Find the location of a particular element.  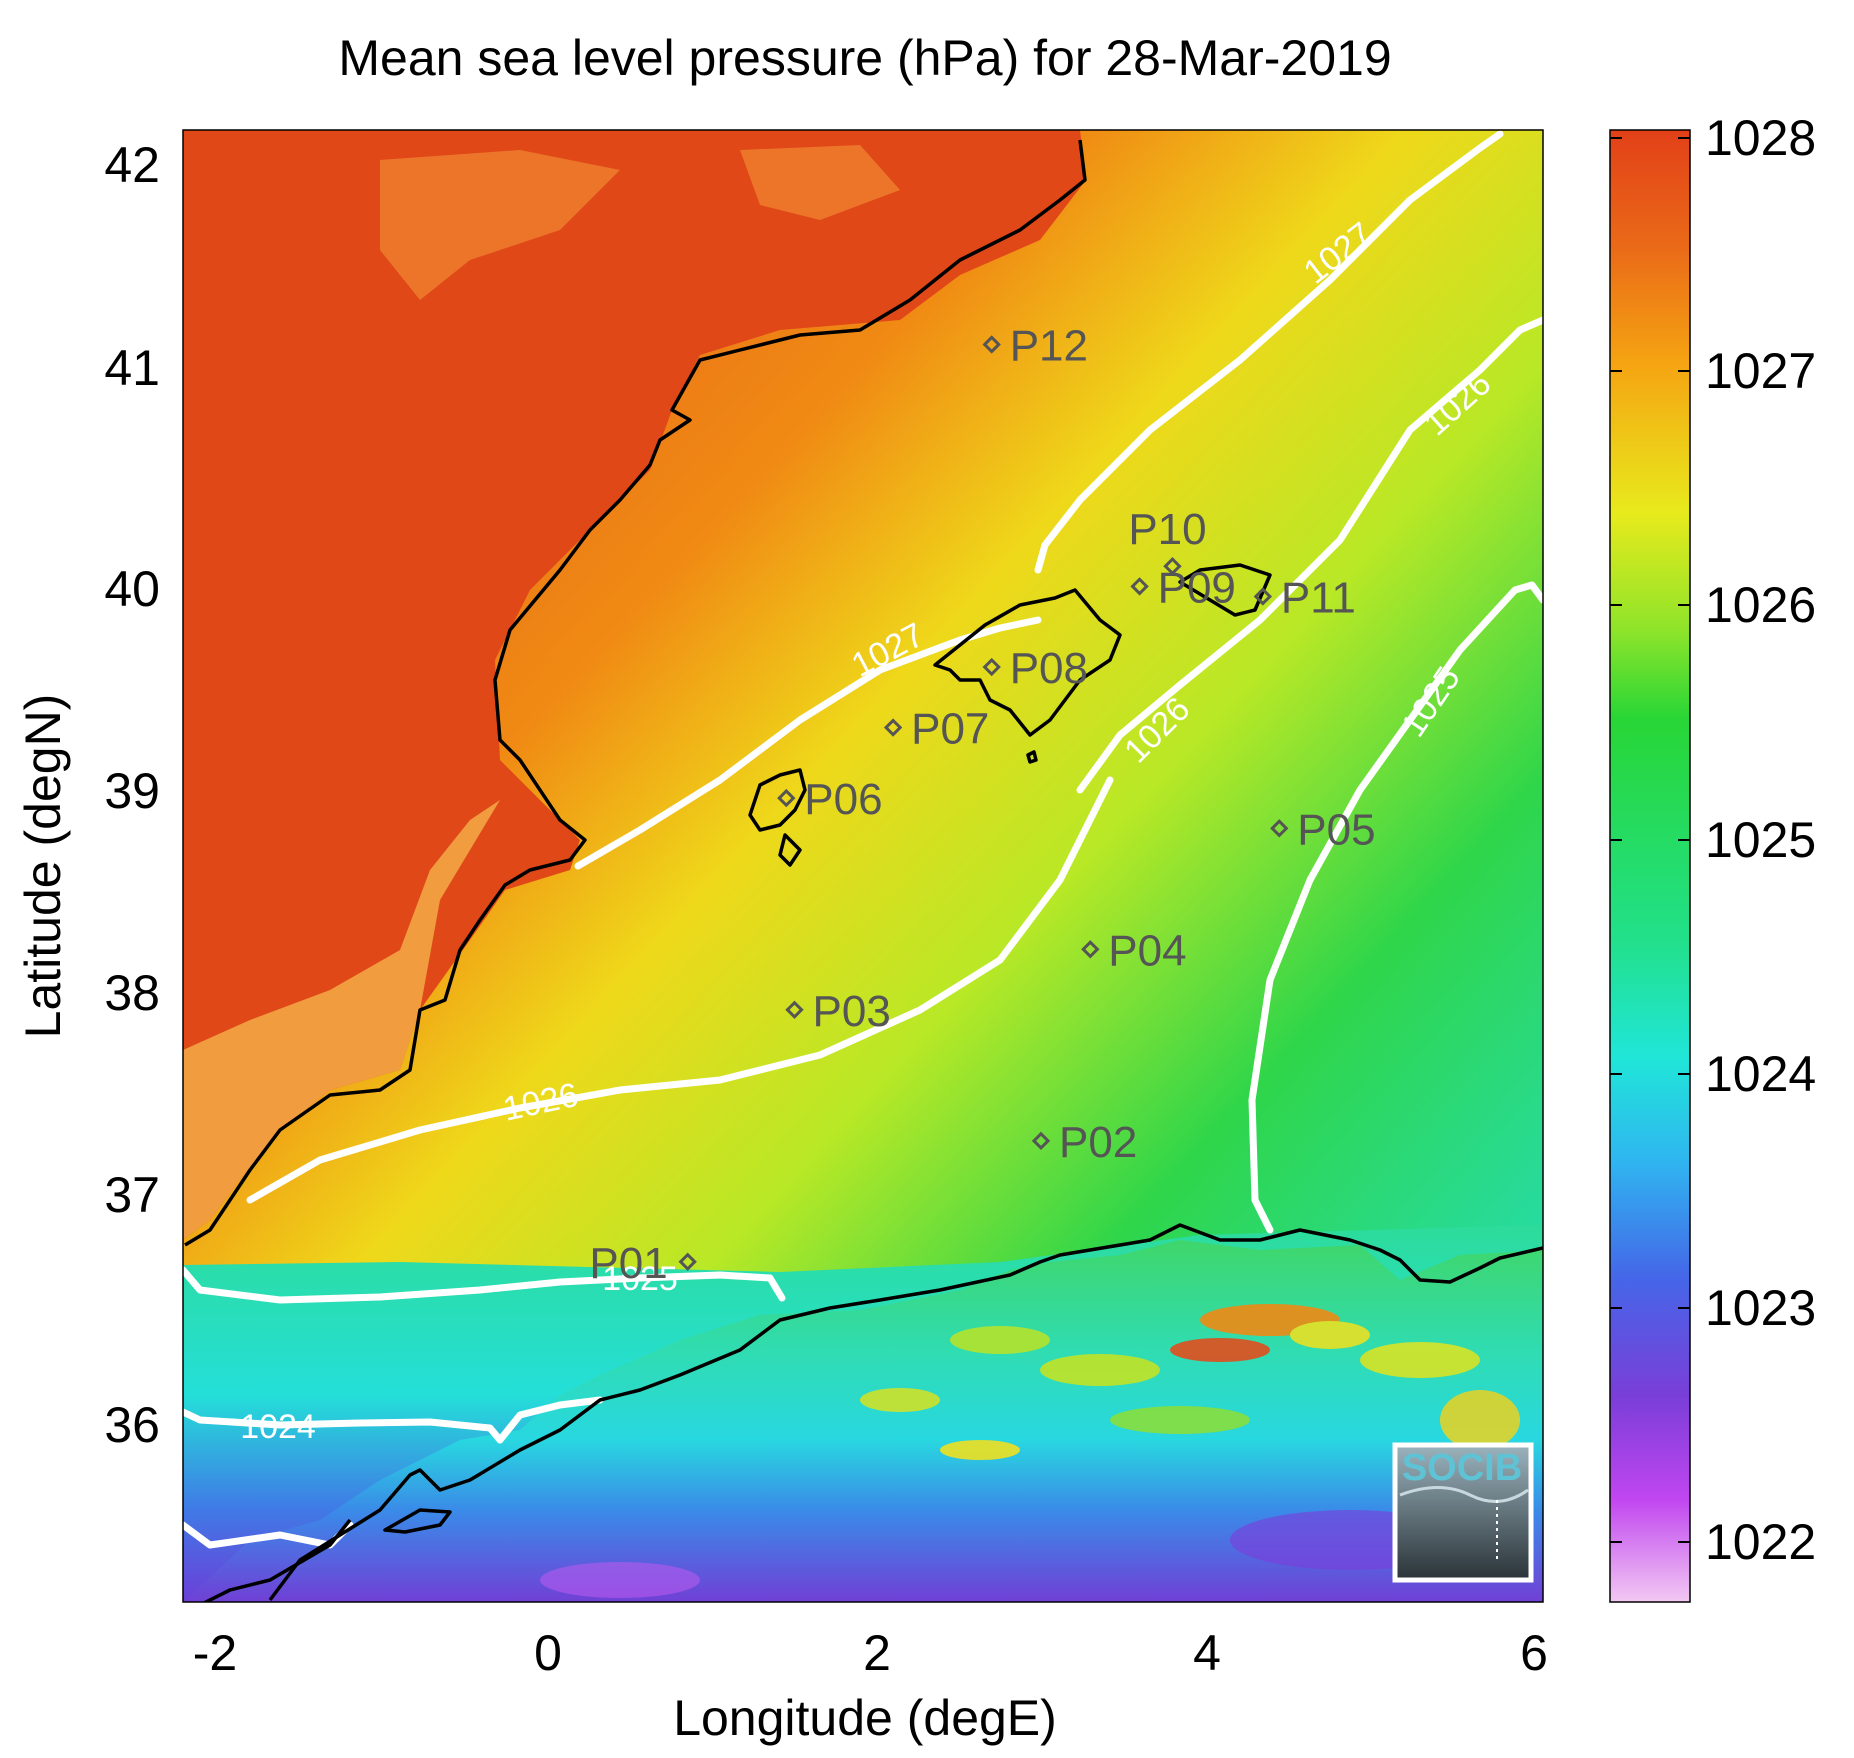

x-tick-label: 0 is located at coordinates (548, 1653).